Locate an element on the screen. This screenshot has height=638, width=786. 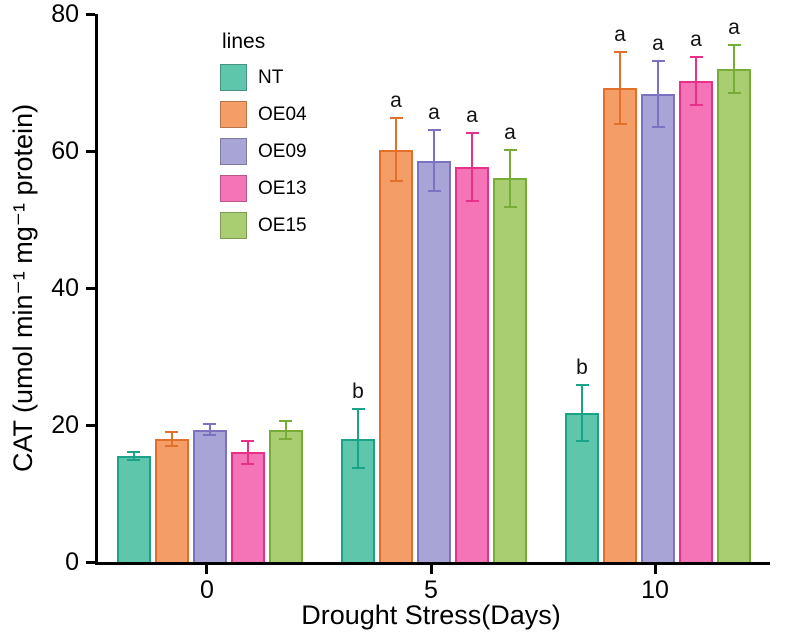
y-tick-label: 60 is located at coordinates (65, 151).